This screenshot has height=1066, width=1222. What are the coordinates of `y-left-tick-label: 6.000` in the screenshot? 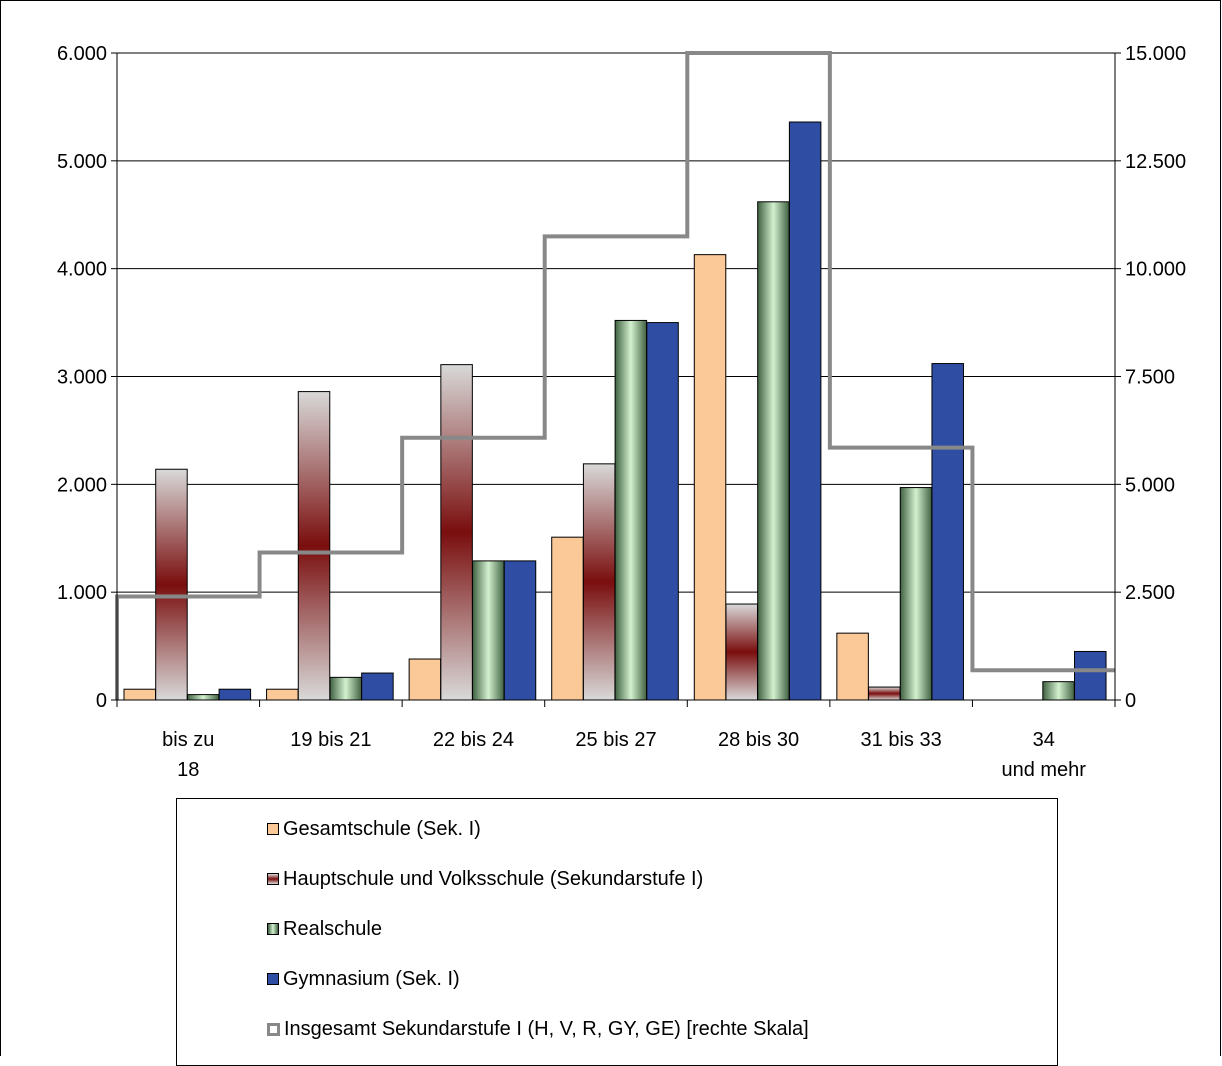 It's located at (82, 54).